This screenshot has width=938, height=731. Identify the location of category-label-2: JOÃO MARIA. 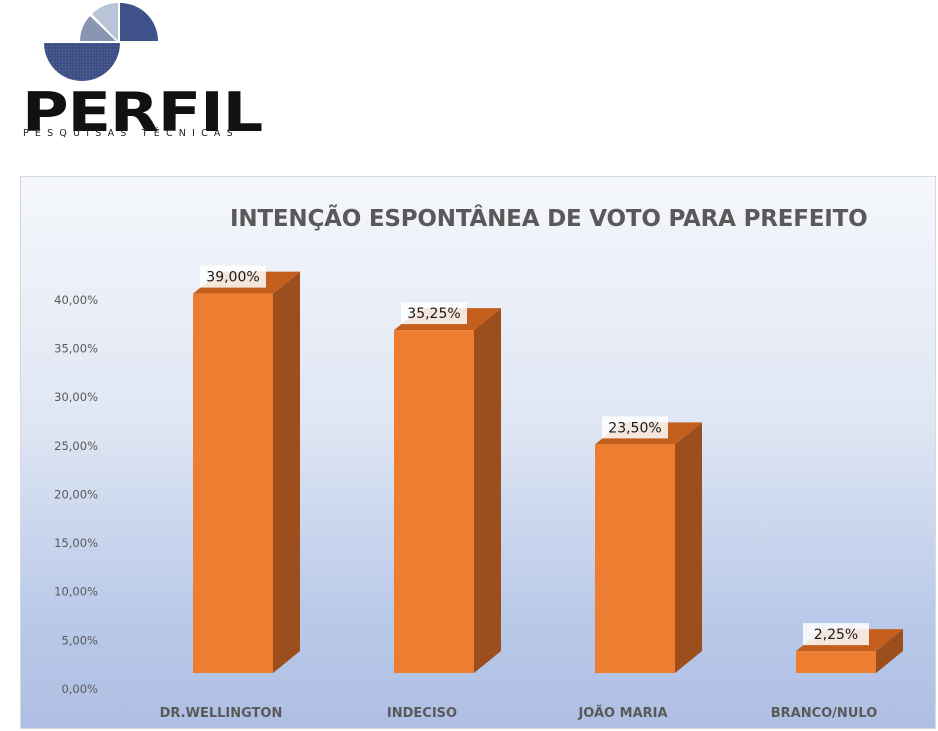
(622, 713).